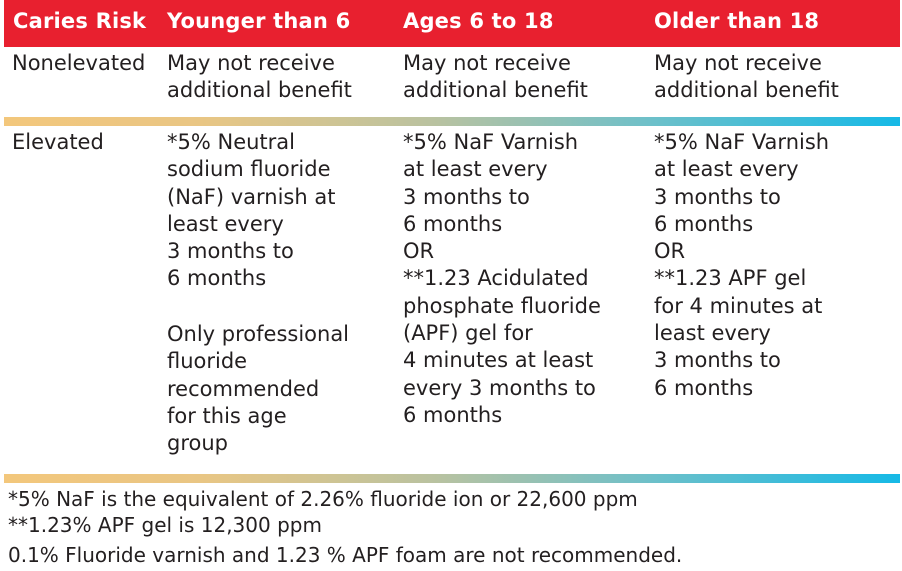 The height and width of the screenshot is (571, 902). What do you see at coordinates (58, 142) in the screenshot?
I see `risk-label-elevated: Elevated` at bounding box center [58, 142].